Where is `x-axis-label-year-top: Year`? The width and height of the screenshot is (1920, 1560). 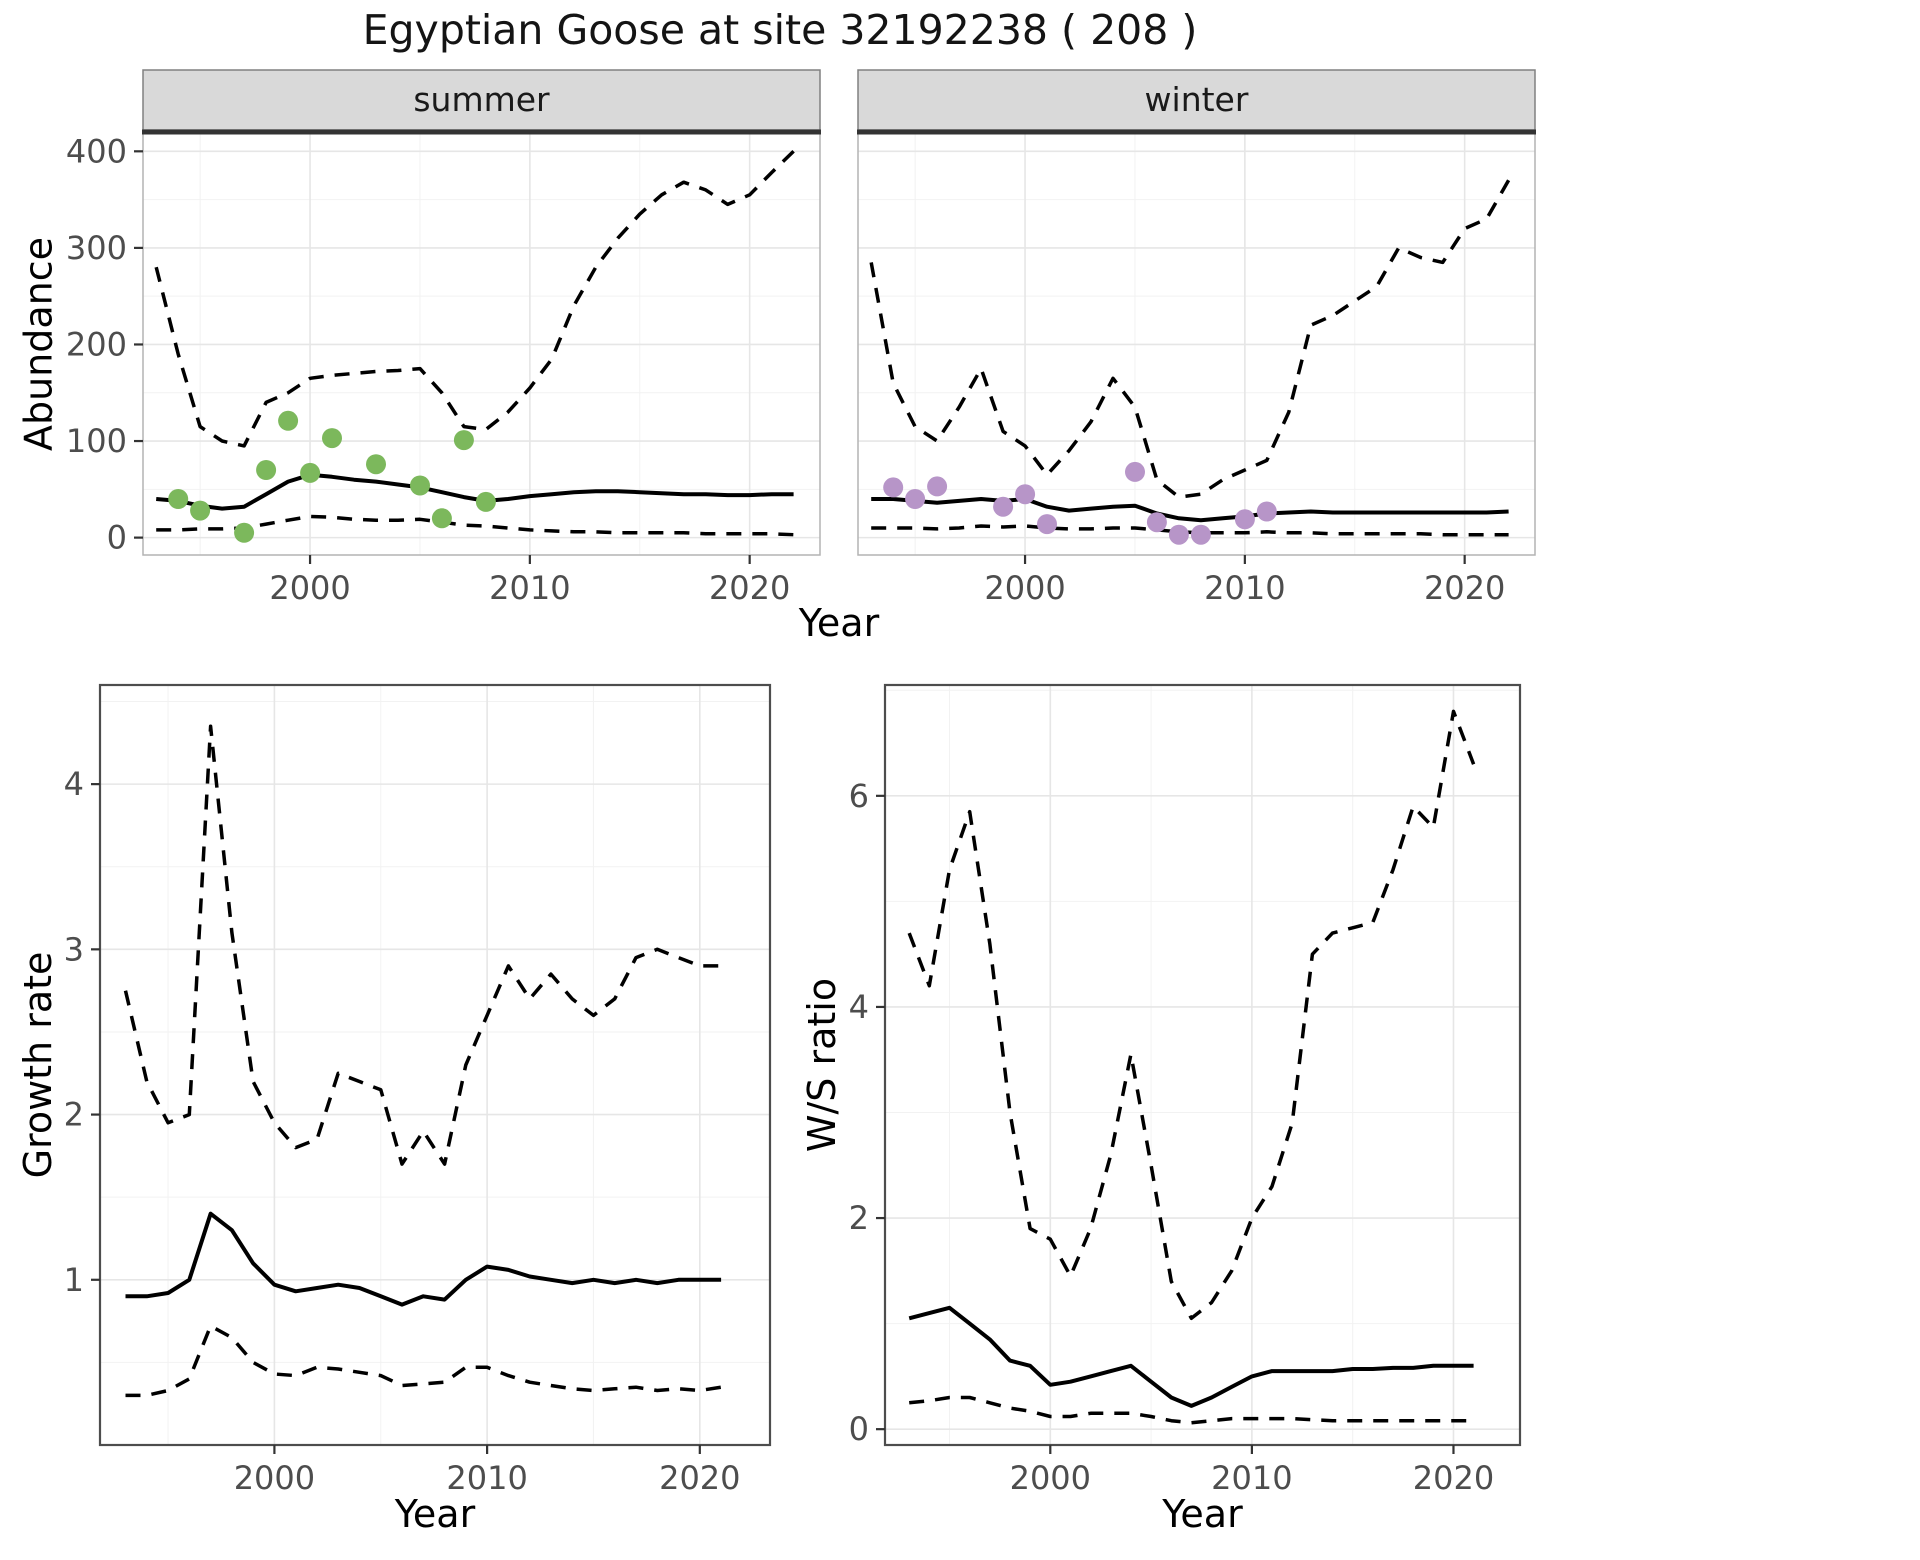
x-axis-label-year-top: Year is located at coordinates (839, 623).